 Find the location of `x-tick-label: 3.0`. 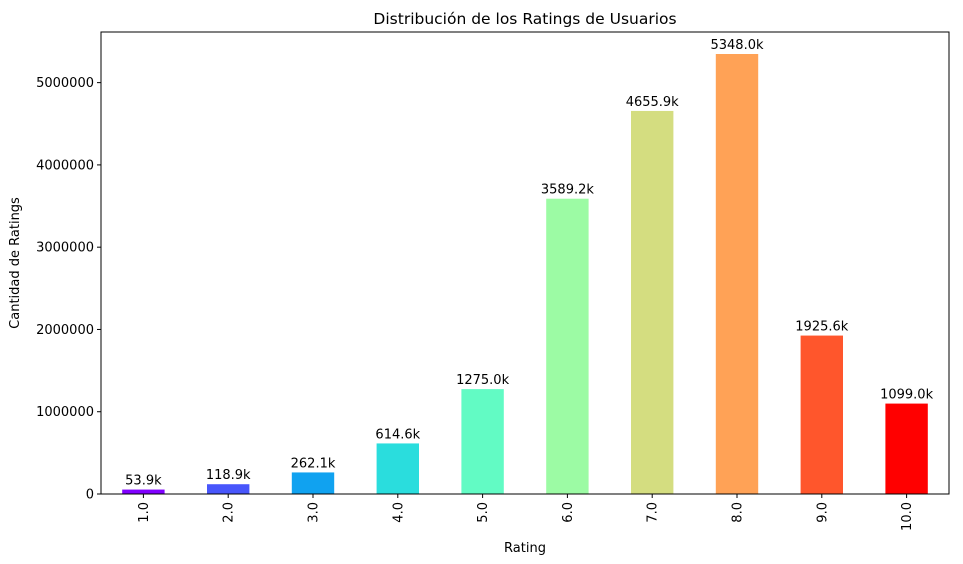

x-tick-label: 3.0 is located at coordinates (314, 512).